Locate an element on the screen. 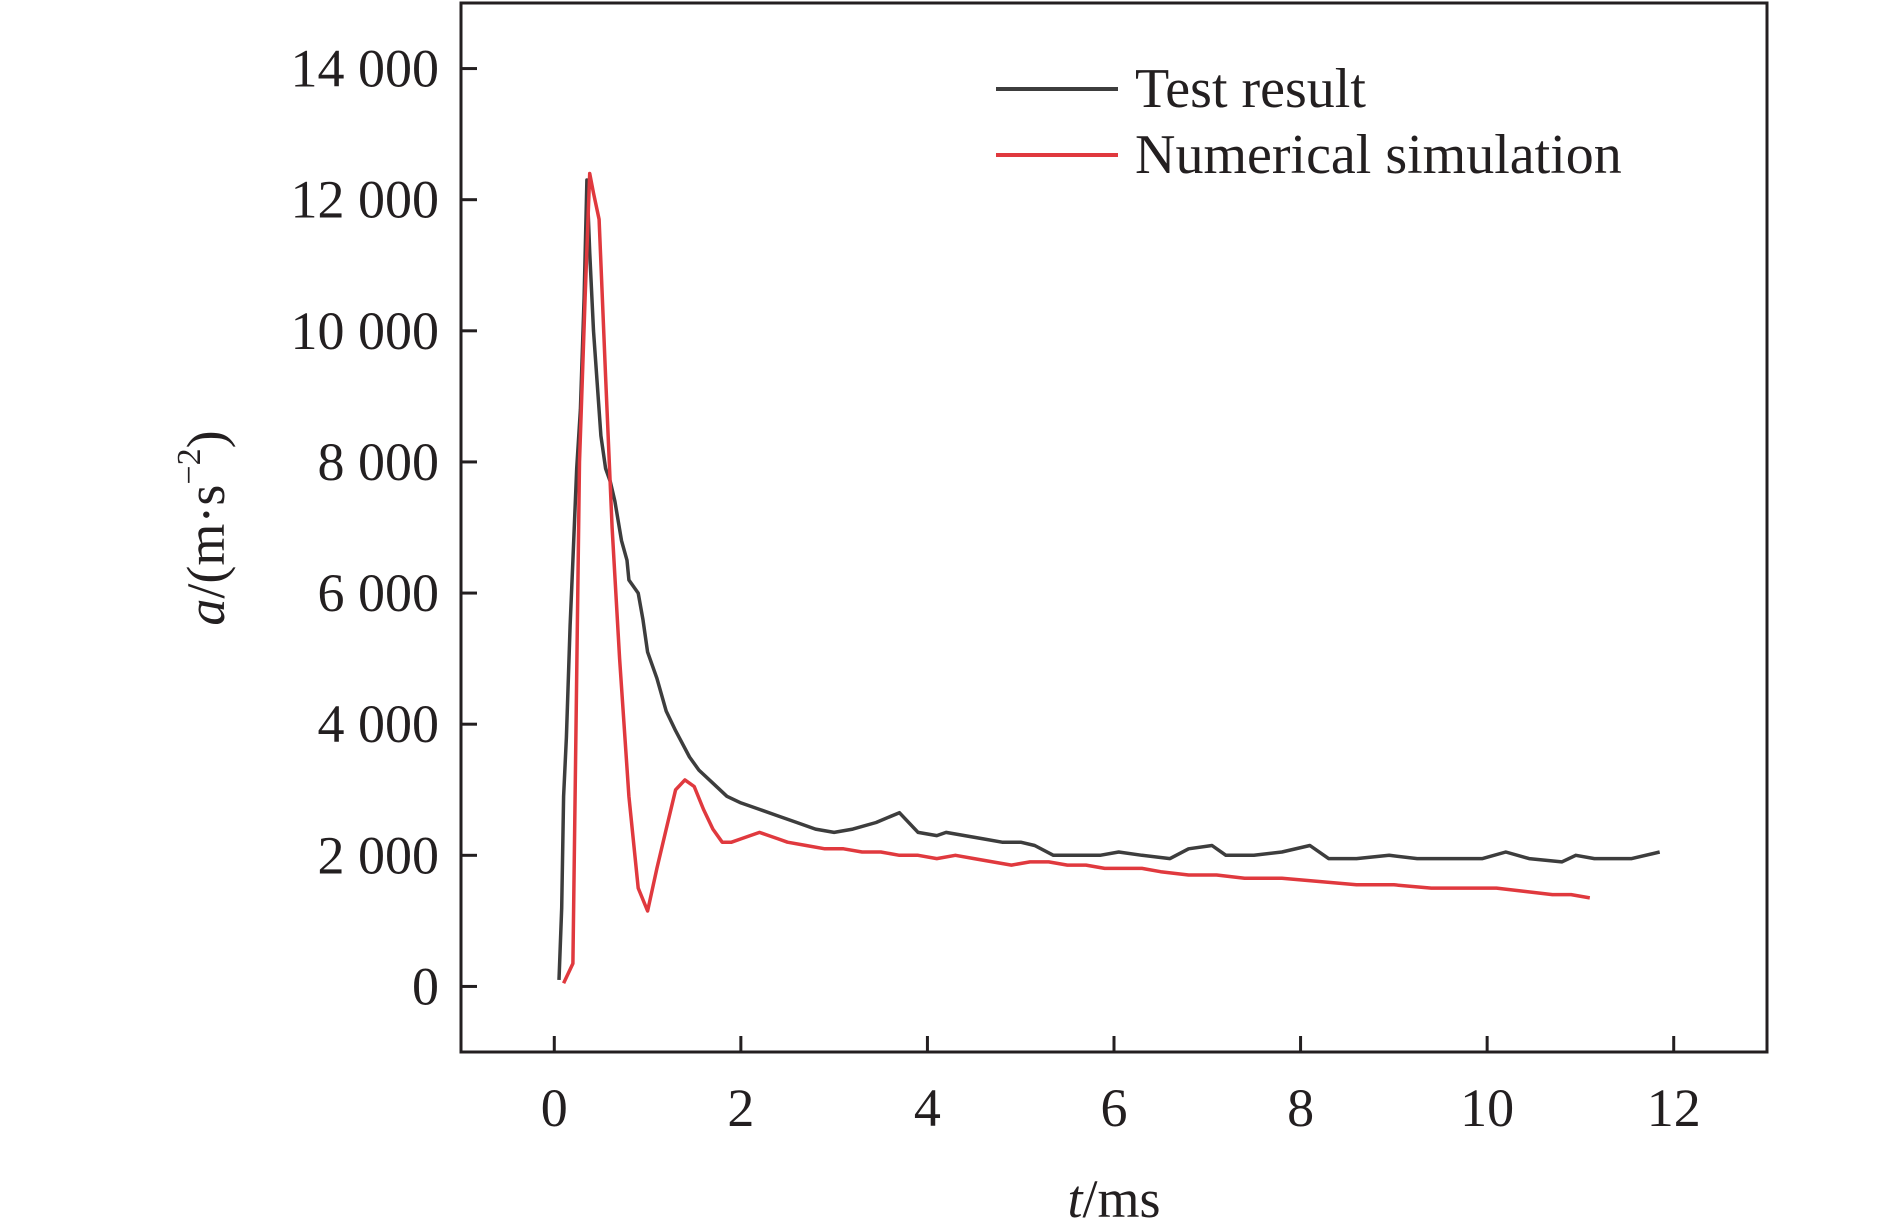 The width and height of the screenshot is (1889, 1231). x-axis-label: t/ms is located at coordinates (1113, 1199).